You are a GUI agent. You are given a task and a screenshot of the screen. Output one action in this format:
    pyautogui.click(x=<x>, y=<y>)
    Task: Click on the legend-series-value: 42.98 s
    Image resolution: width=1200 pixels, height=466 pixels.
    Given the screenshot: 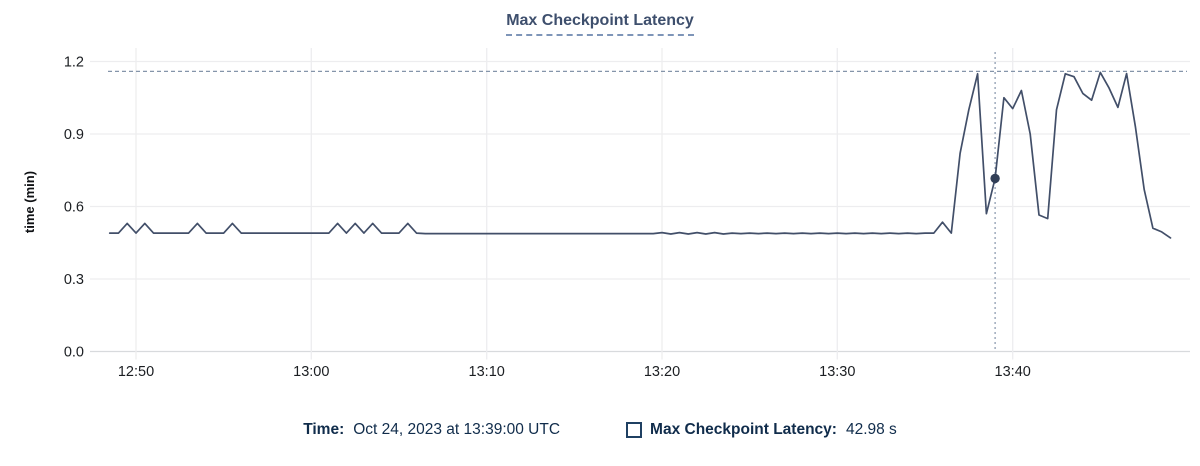 What is the action you would take?
    pyautogui.click(x=871, y=429)
    